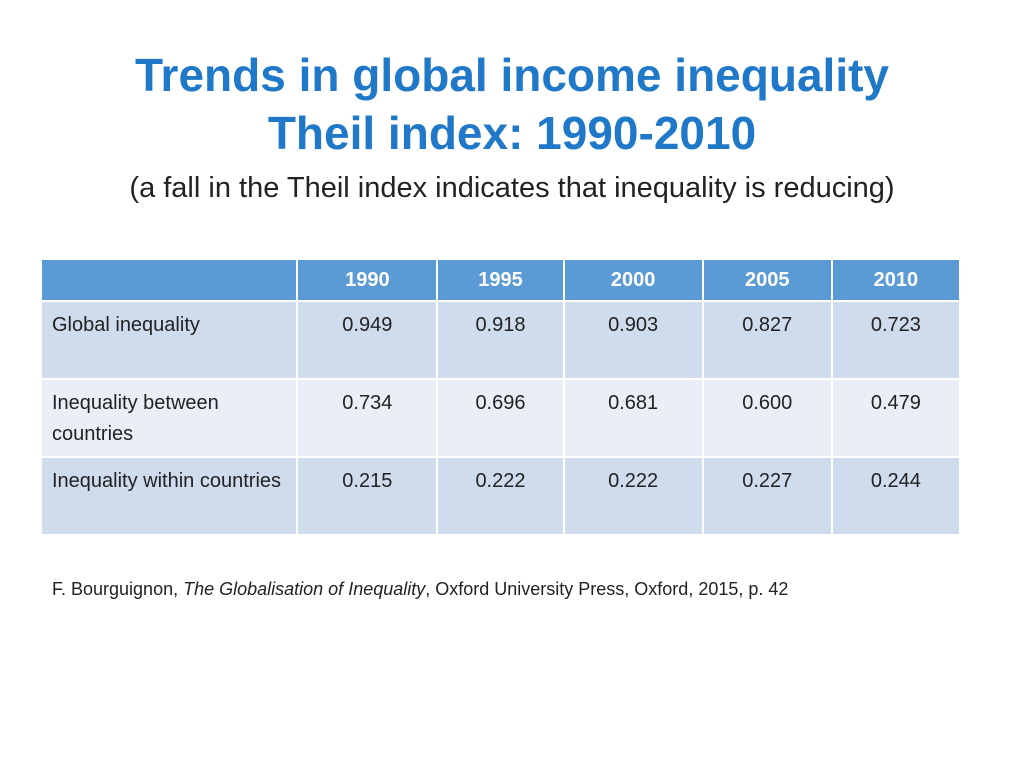 This screenshot has height=768, width=1024. I want to click on table-cell: 0.723, so click(896, 340).